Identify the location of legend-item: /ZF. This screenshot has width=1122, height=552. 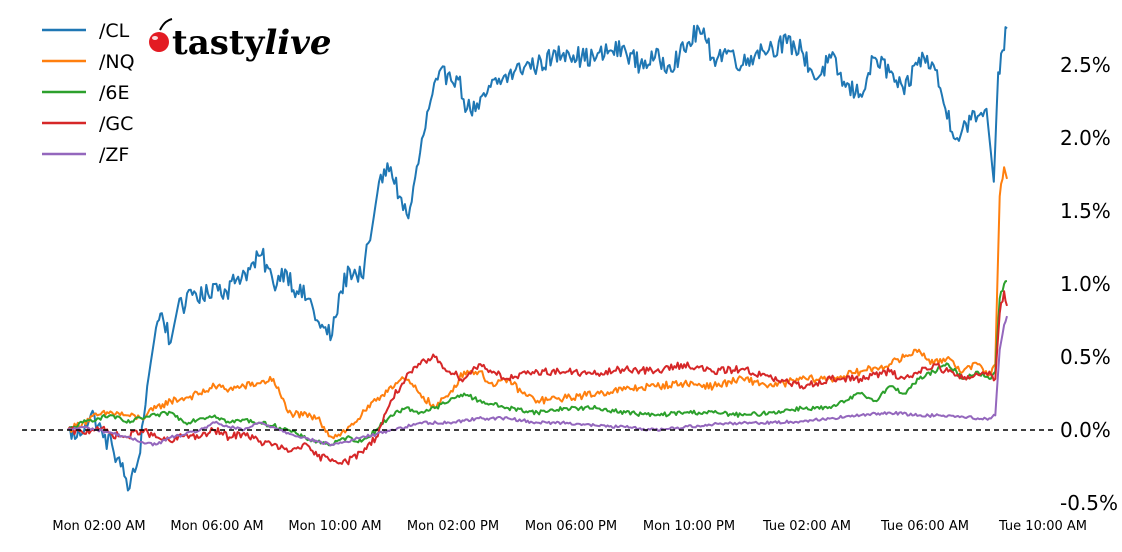
(85, 155).